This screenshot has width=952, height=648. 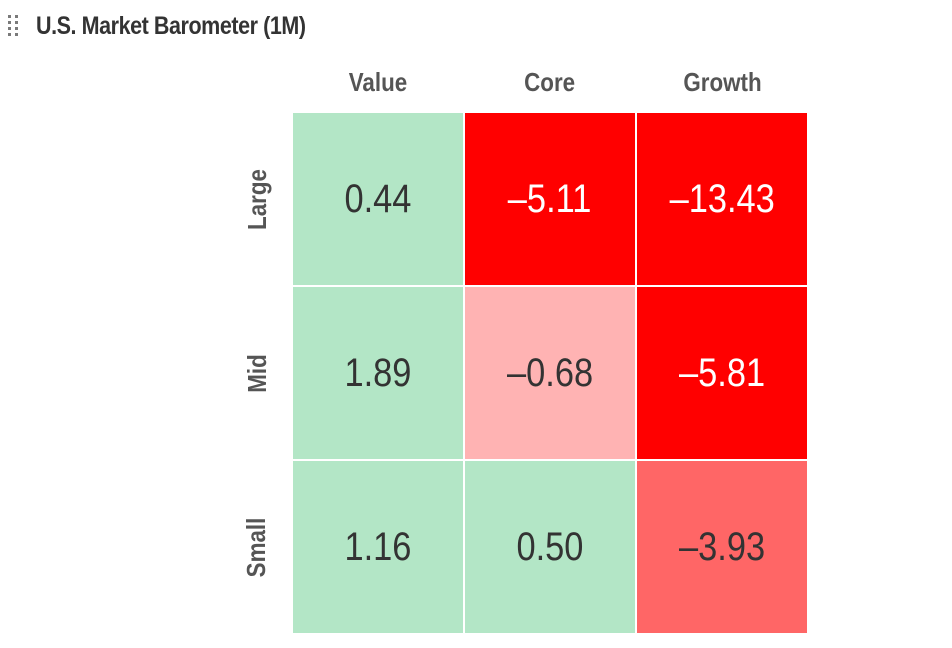 I want to click on cell-value: 0.44, so click(x=378, y=198).